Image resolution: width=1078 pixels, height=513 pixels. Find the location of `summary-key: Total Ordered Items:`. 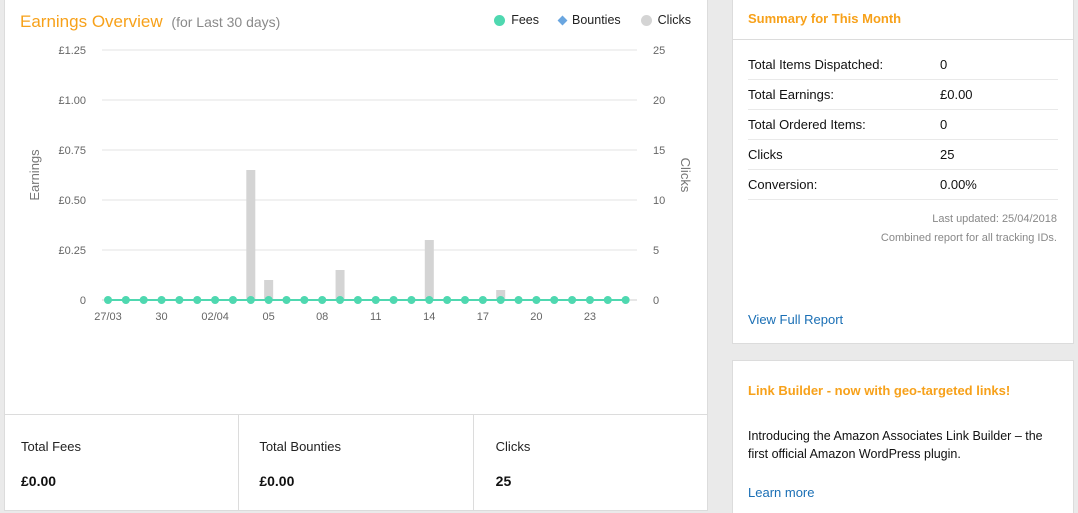

summary-key: Total Ordered Items: is located at coordinates (807, 124).